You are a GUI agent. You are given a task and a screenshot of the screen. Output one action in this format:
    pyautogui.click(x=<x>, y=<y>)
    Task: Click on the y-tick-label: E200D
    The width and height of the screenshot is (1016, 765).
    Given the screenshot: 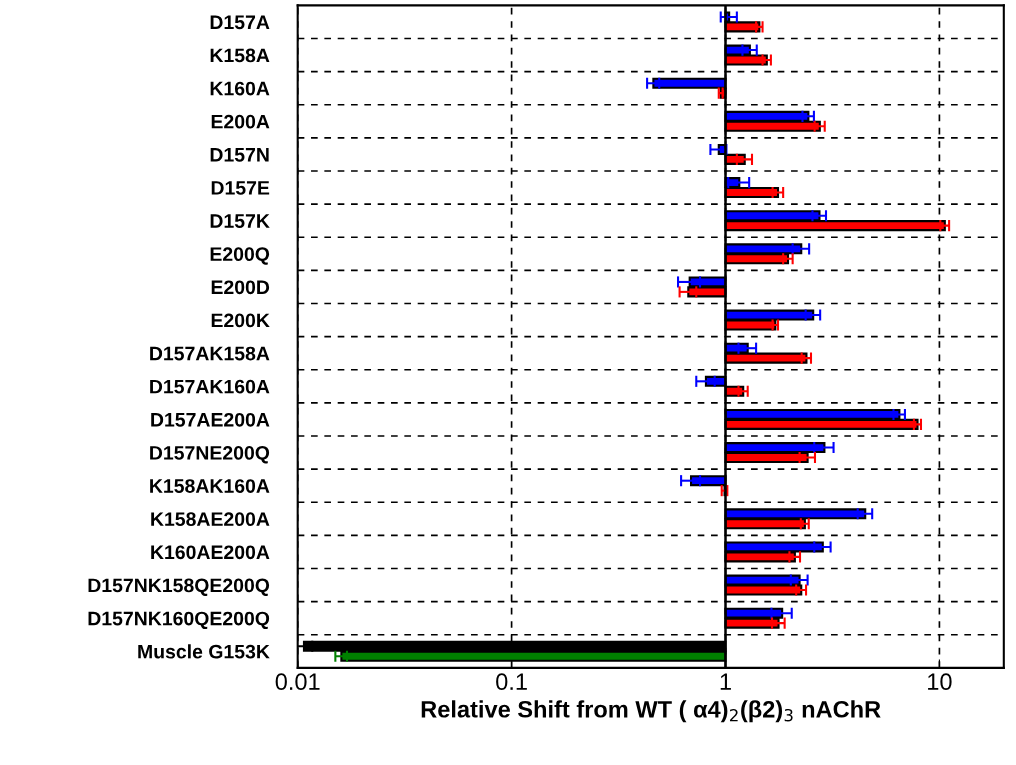 What is the action you would take?
    pyautogui.click(x=240, y=287)
    